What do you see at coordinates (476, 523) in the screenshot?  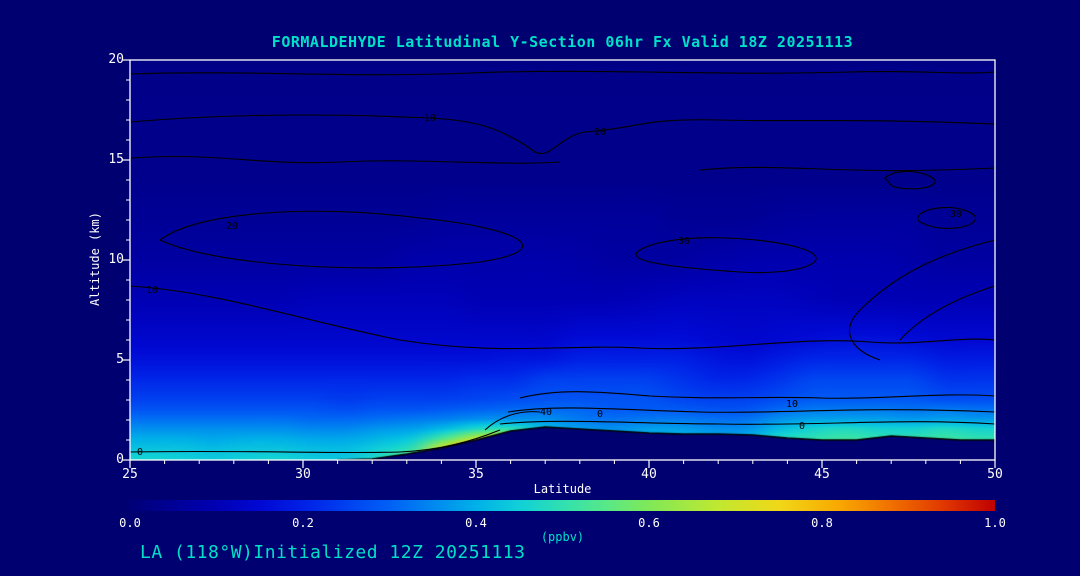 I see `colorbar-tick-label: 0.4` at bounding box center [476, 523].